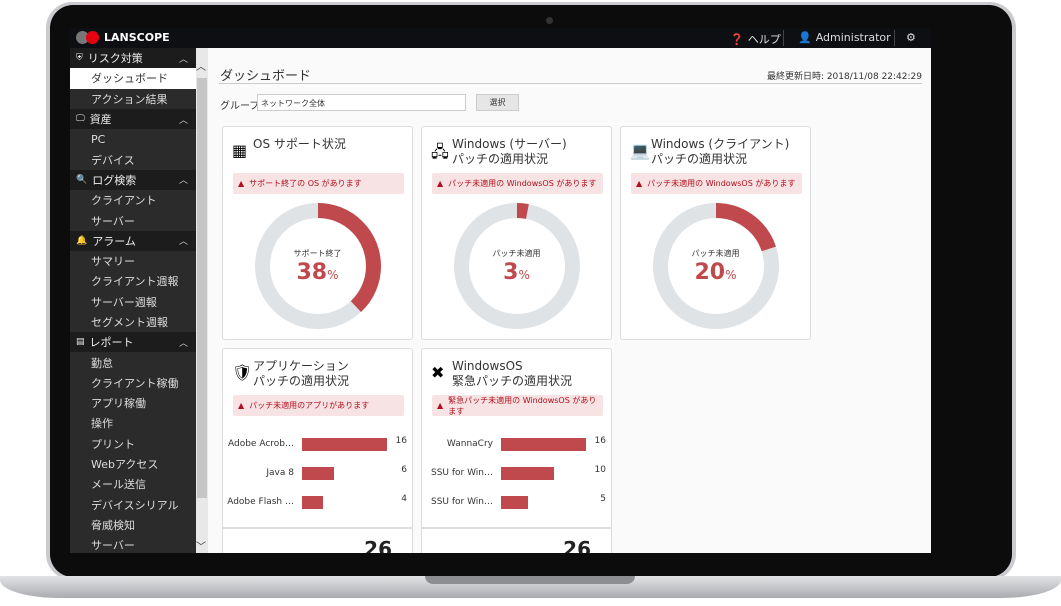 This screenshot has height=606, width=1061. What do you see at coordinates (113, 262) in the screenshot?
I see `sidebar-item: サマリー` at bounding box center [113, 262].